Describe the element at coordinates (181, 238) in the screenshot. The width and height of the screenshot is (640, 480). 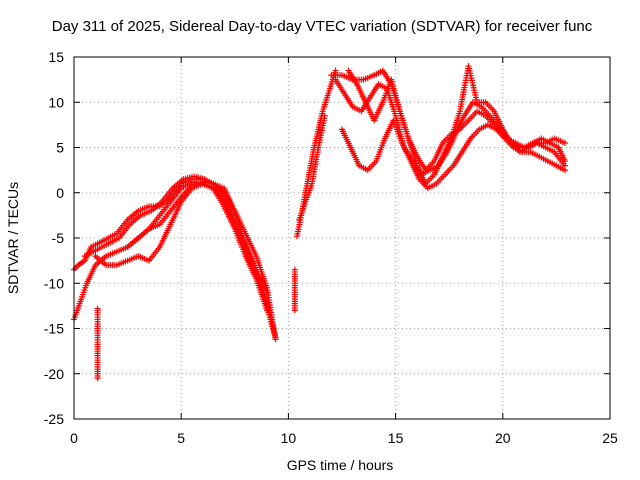
I see `series-arc-d` at that location.